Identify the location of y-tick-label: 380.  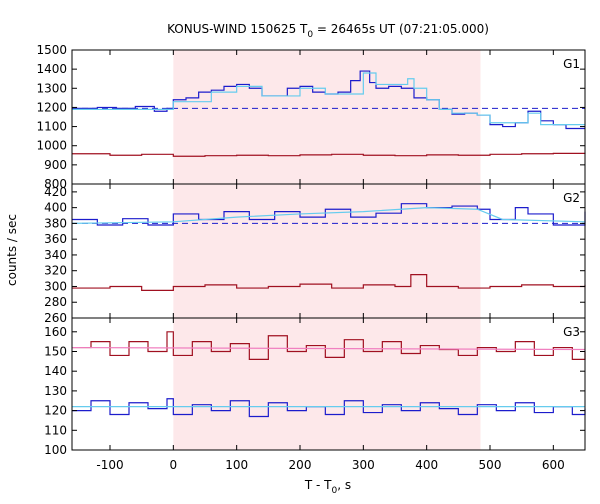
(55, 223).